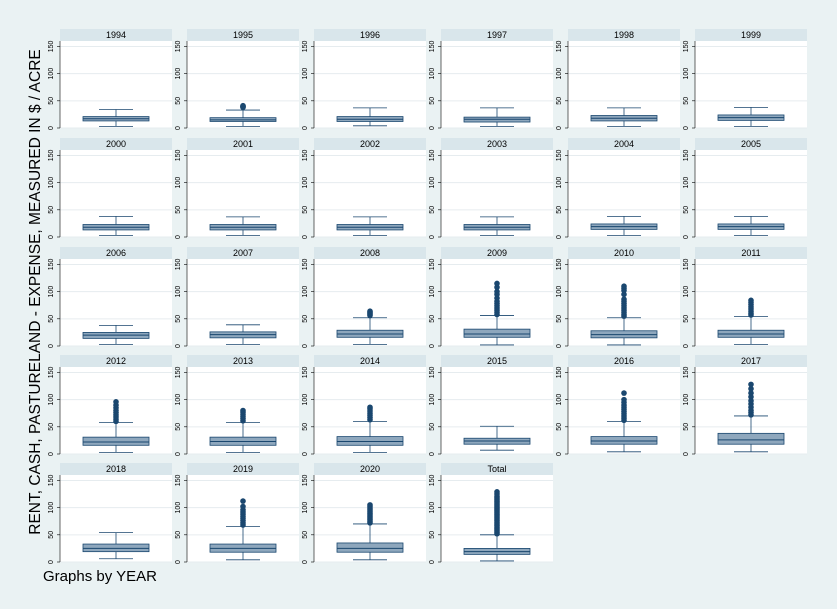 The width and height of the screenshot is (837, 609). Describe the element at coordinates (618, 297) in the screenshot. I see `panel-2010: 2010 0 50 100 150` at that location.